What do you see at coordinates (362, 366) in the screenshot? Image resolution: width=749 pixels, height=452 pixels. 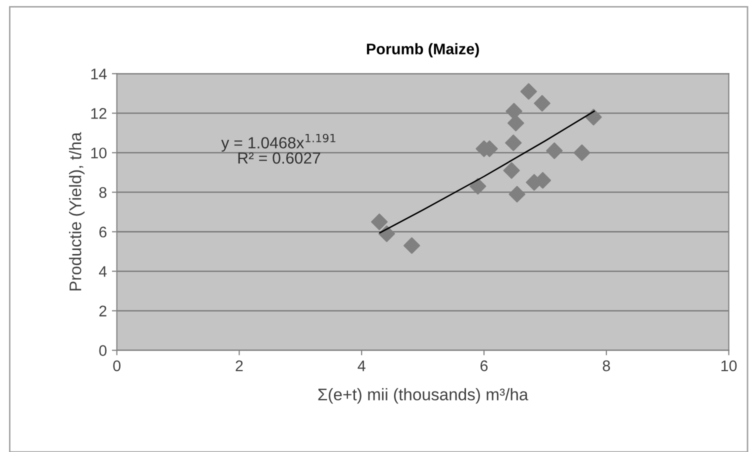 I see `x-tick-label: 4` at bounding box center [362, 366].